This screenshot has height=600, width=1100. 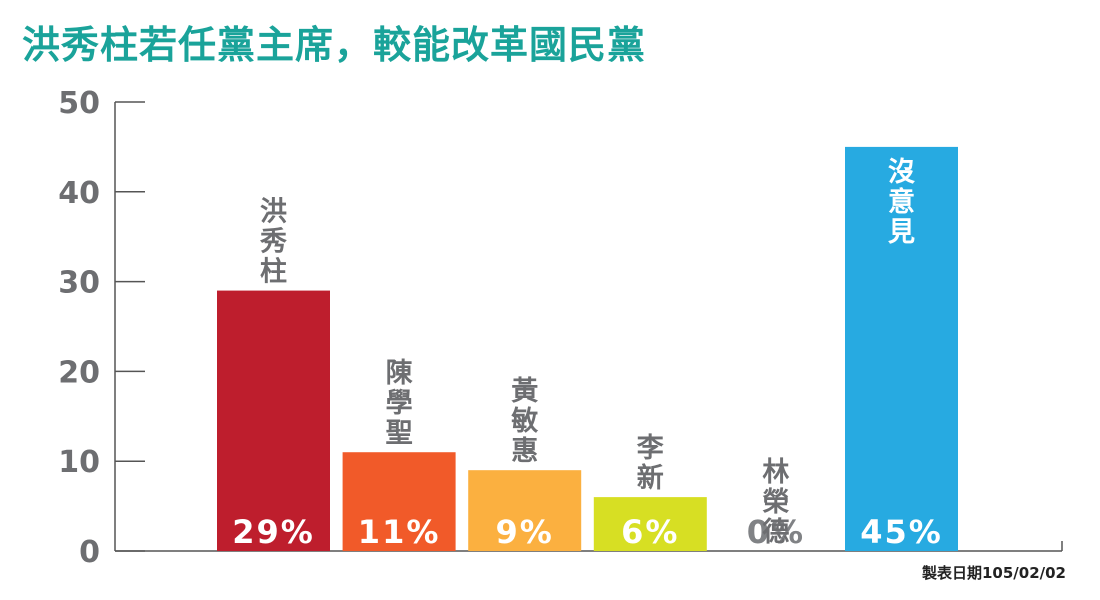 What do you see at coordinates (775, 502) in the screenshot?
I see `category-label: 林榮德` at bounding box center [775, 502].